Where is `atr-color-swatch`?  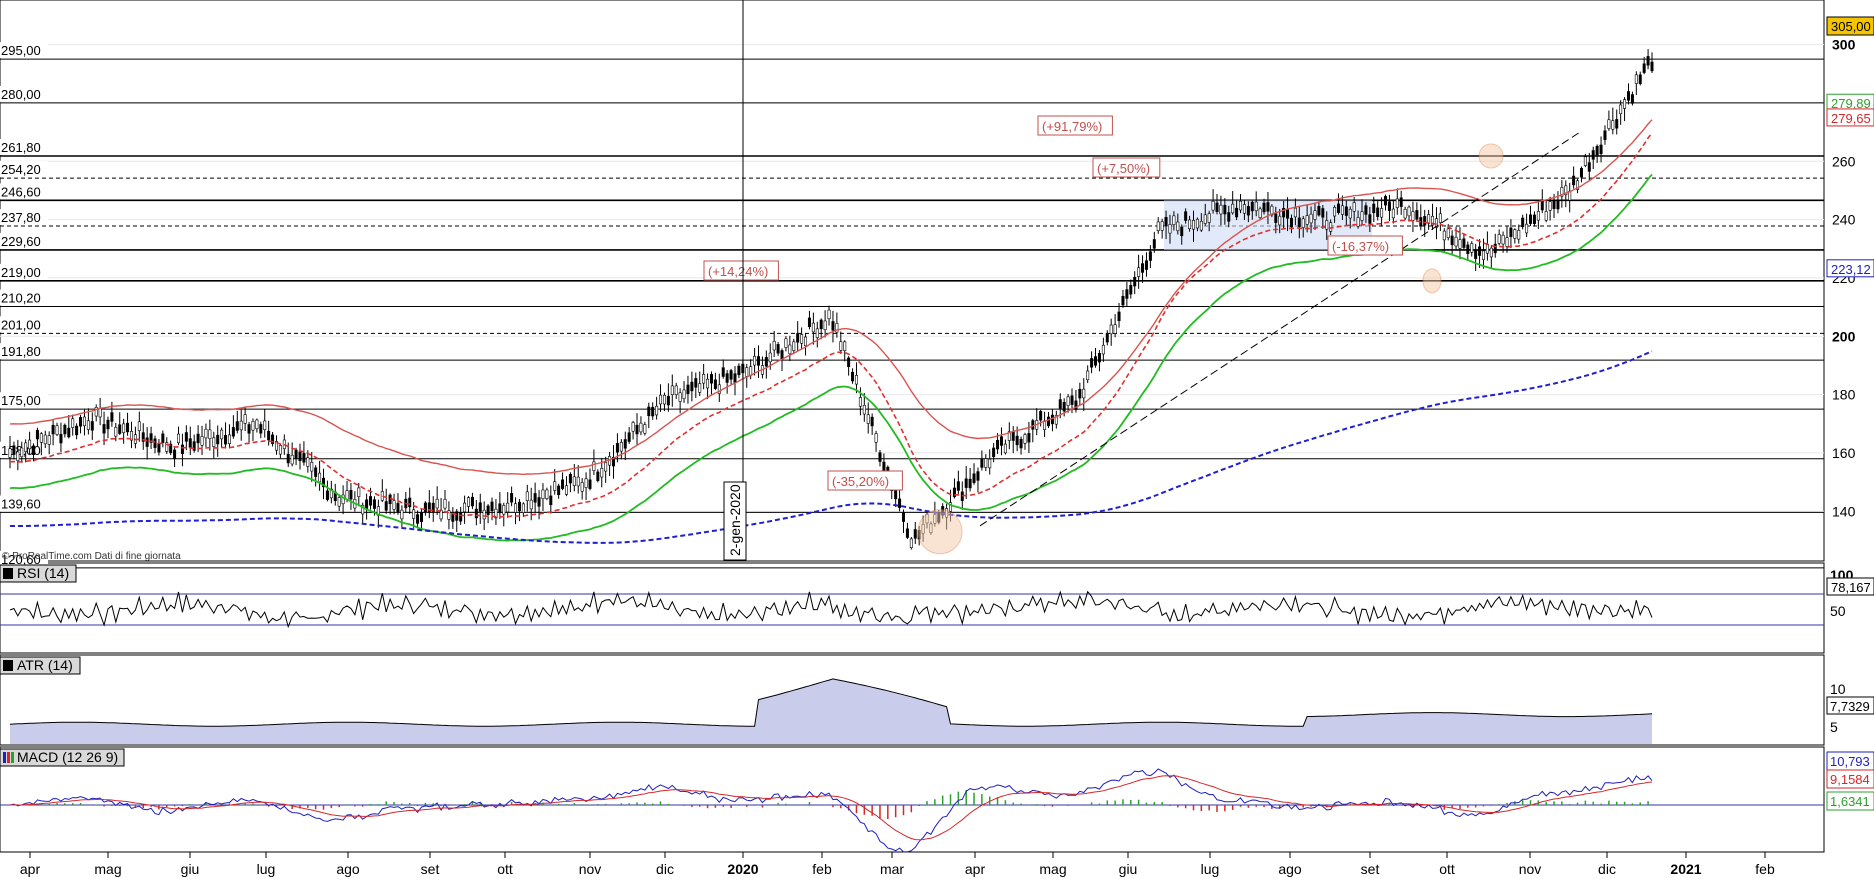 atr-color-swatch is located at coordinates (8, 665).